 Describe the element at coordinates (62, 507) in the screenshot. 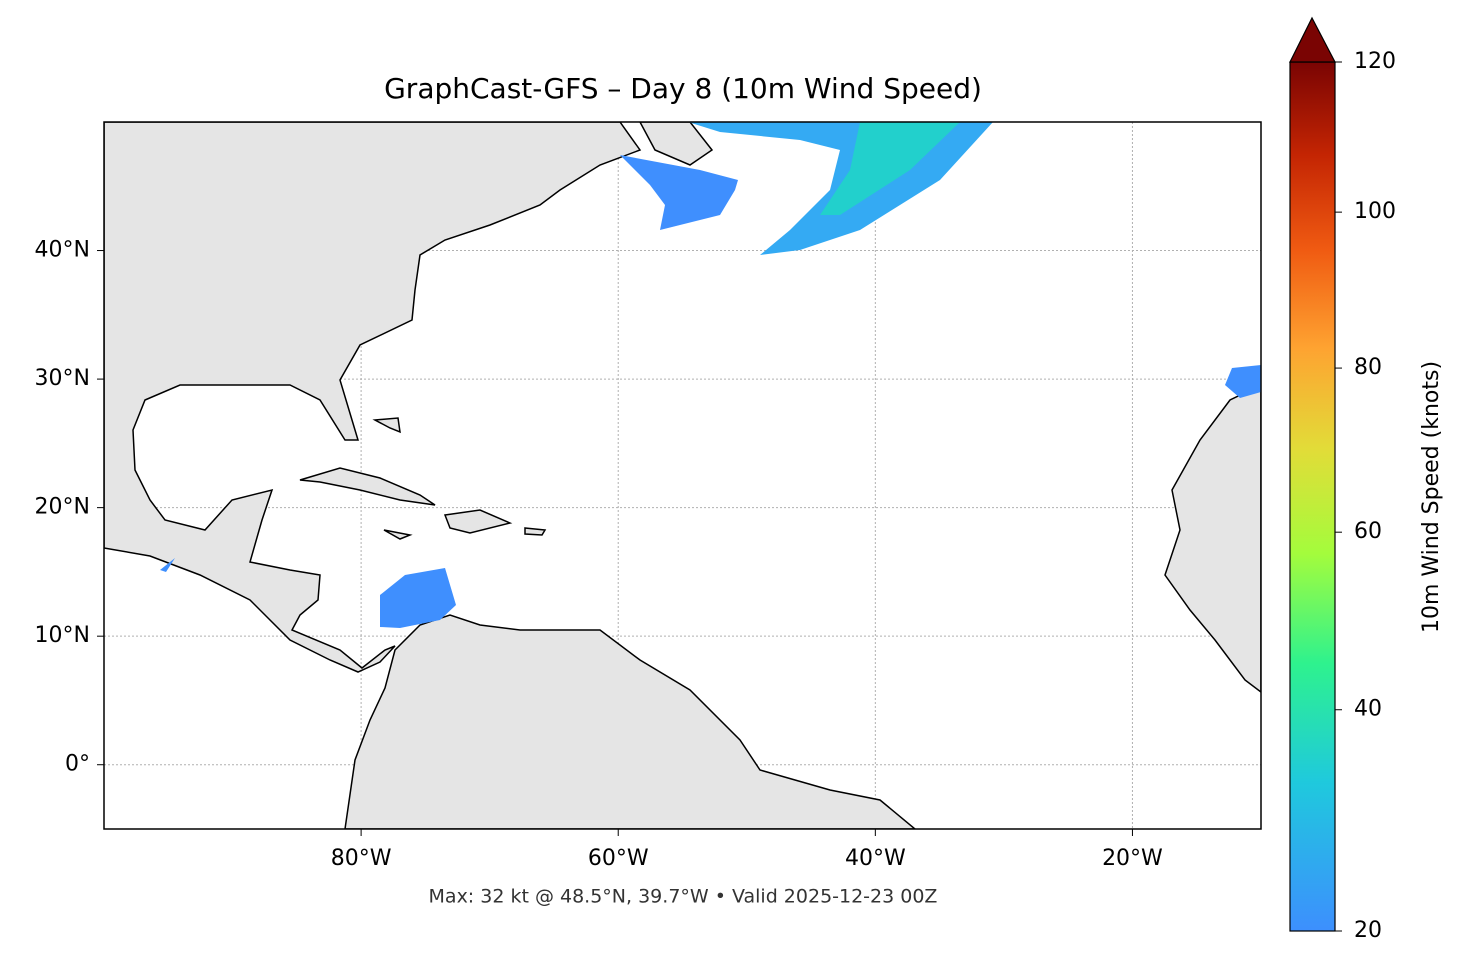

I see `y-tick-label: 20°N` at that location.